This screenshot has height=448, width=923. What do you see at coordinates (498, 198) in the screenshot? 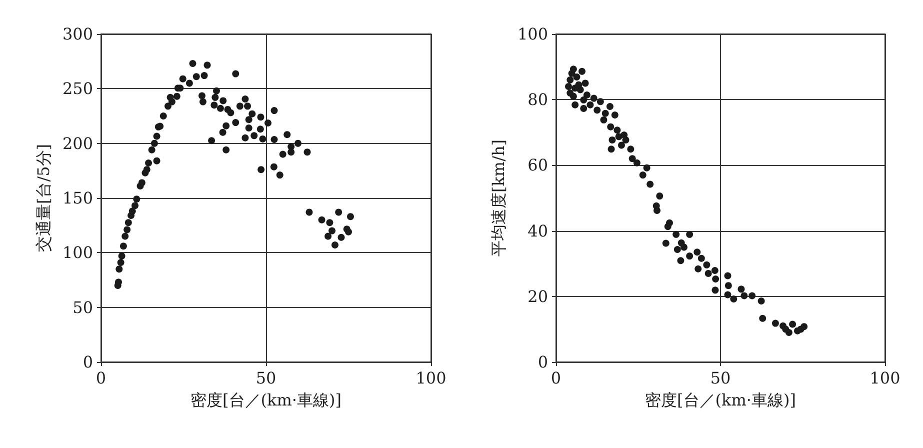
I see `y-axis-title: 平均速度[km/h]` at bounding box center [498, 198].